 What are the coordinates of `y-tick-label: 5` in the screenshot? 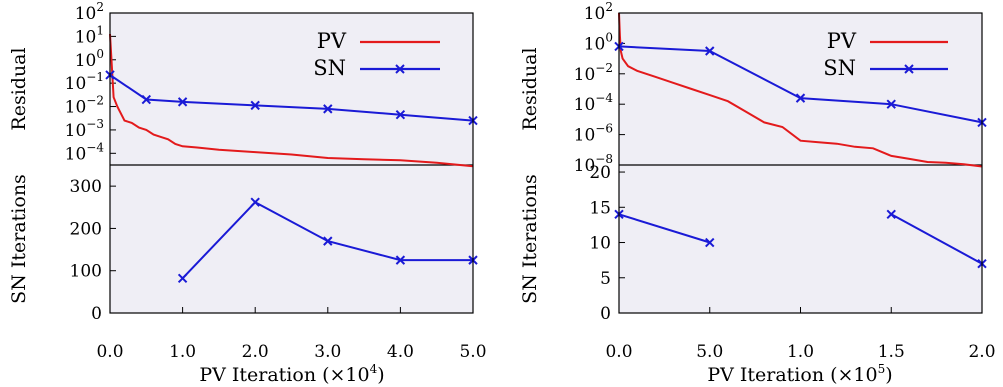 It's located at (605, 279).